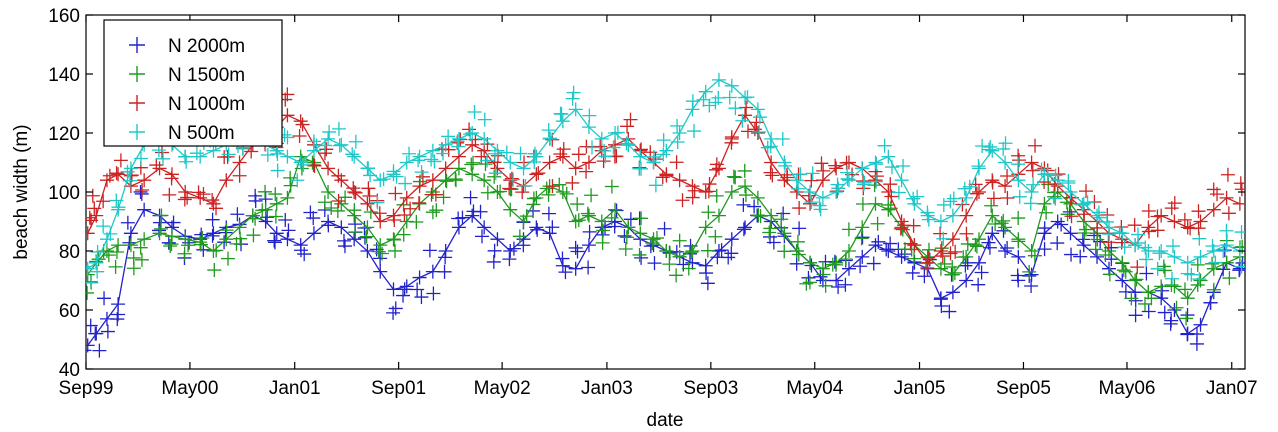  I want to click on x-tick-label: Jan07, so click(1232, 388).